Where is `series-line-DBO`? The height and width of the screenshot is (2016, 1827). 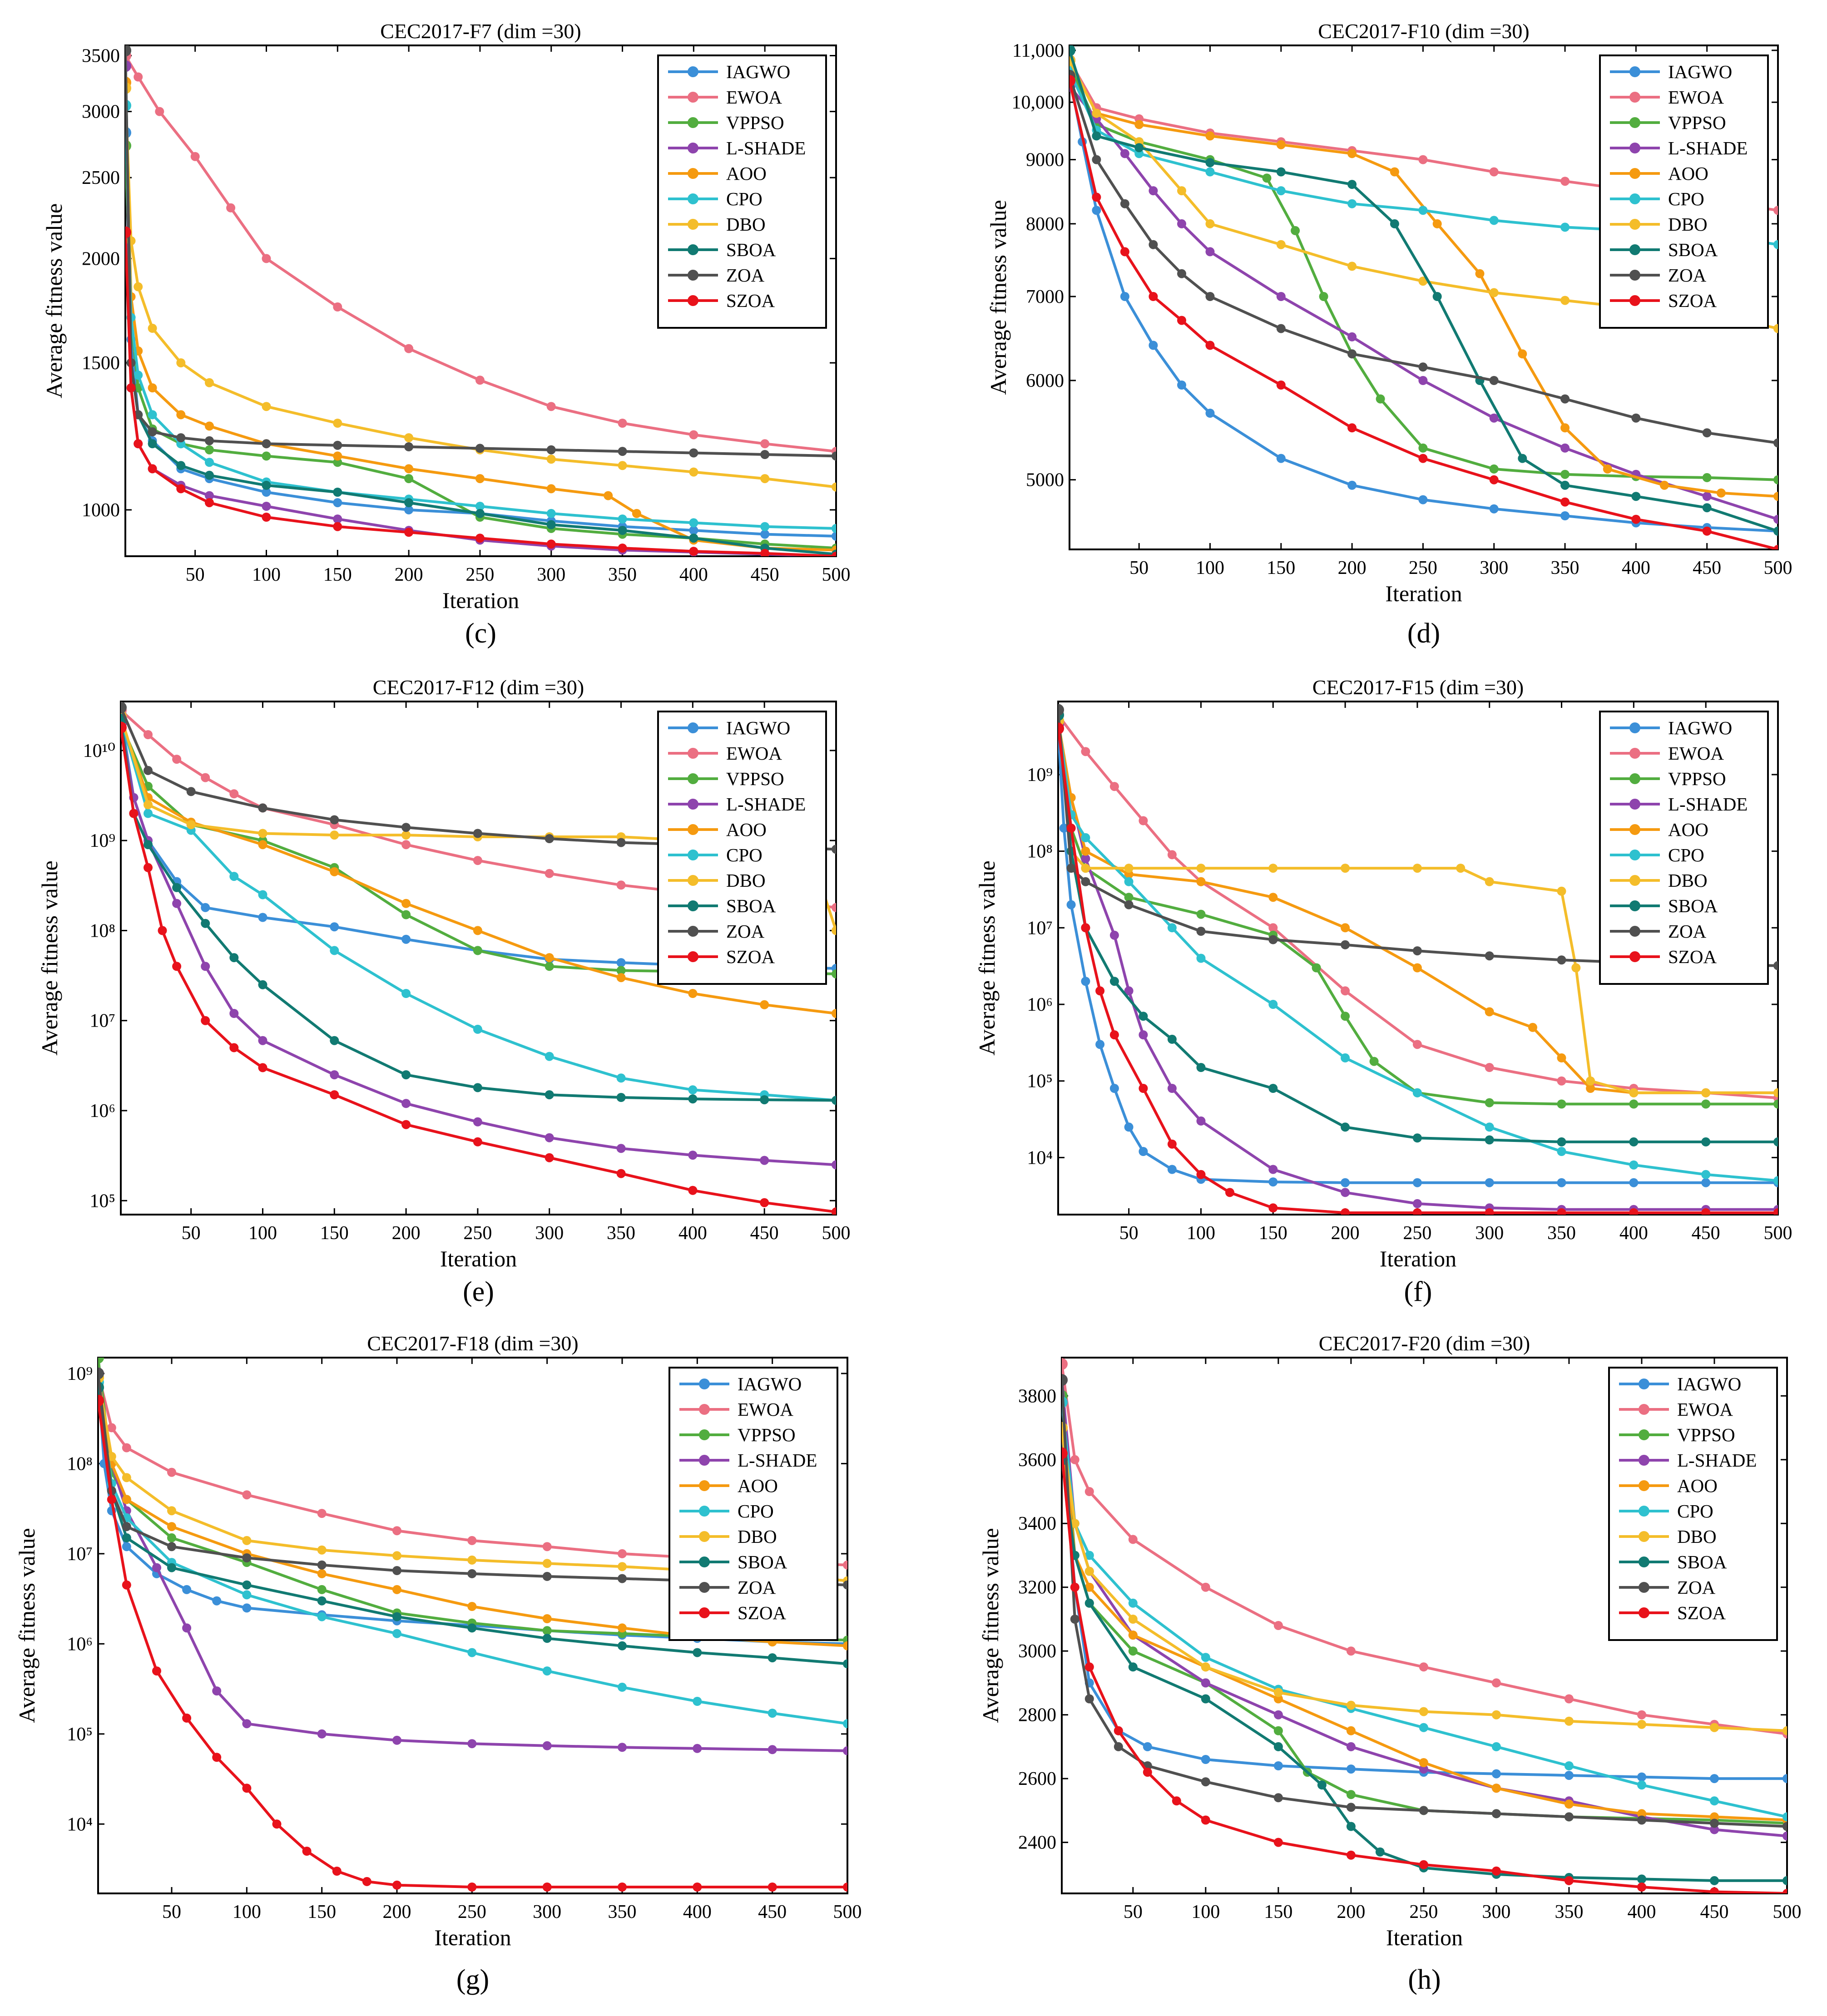 series-line-DBO is located at coordinates (1418, 908).